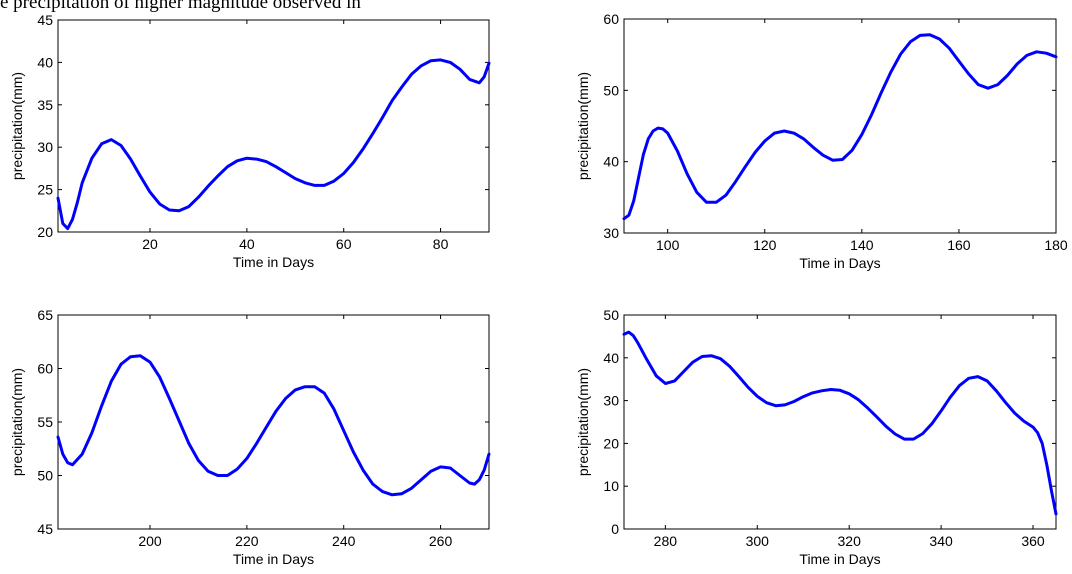  I want to click on x-tick-label: 200, so click(150, 541).